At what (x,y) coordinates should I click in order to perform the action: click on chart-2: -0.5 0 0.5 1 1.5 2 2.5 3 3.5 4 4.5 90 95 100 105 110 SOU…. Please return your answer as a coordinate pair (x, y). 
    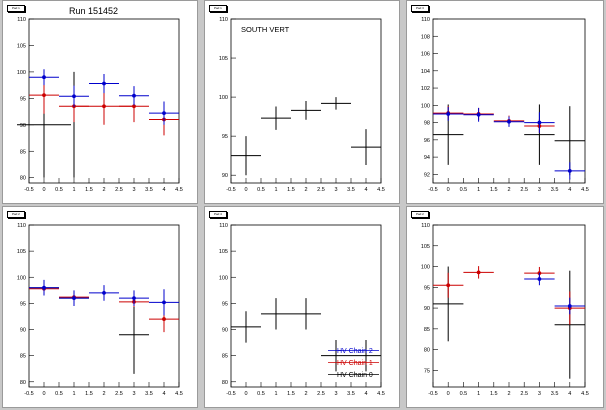
    Looking at the image, I should click on (302, 105).